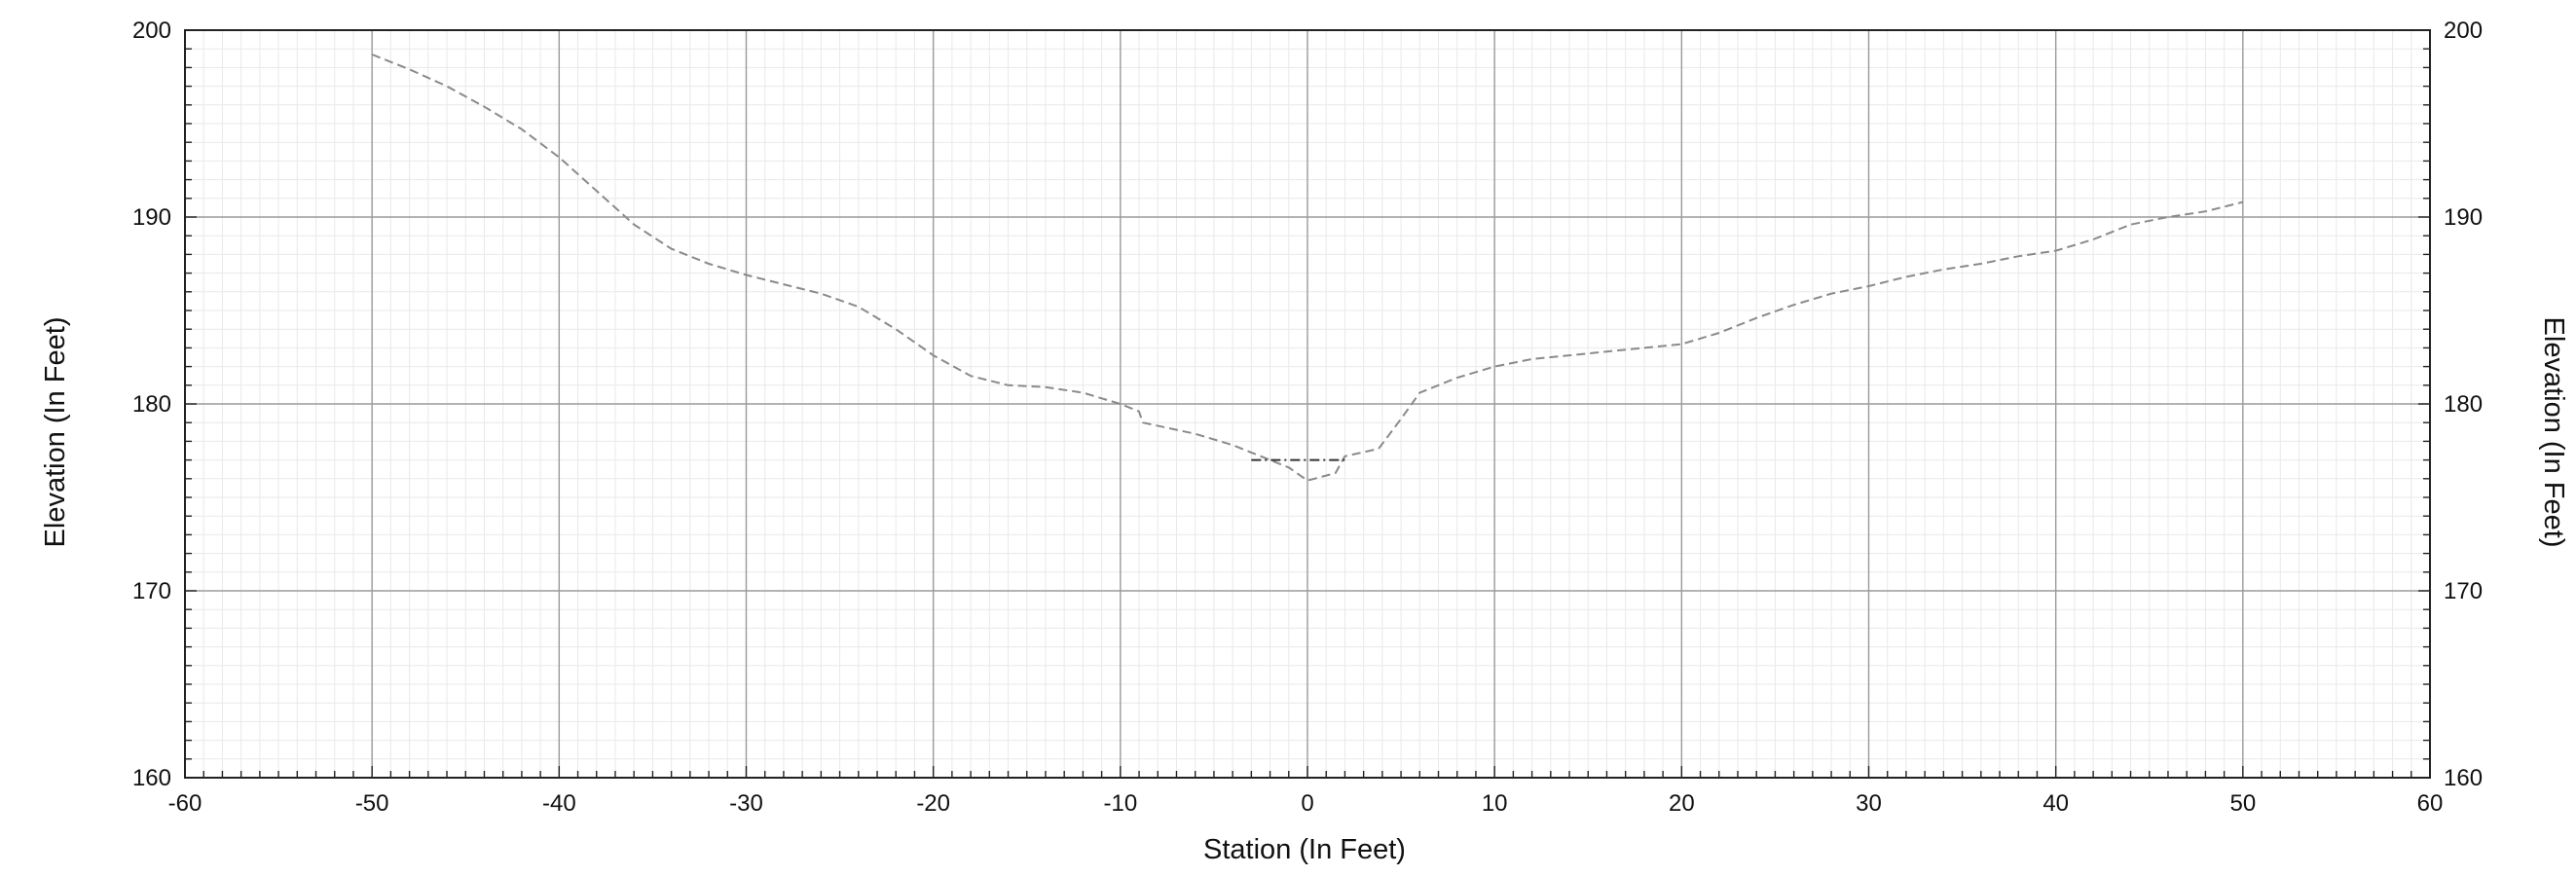  What do you see at coordinates (1682, 804) in the screenshot?
I see `x-tick-label: 20` at bounding box center [1682, 804].